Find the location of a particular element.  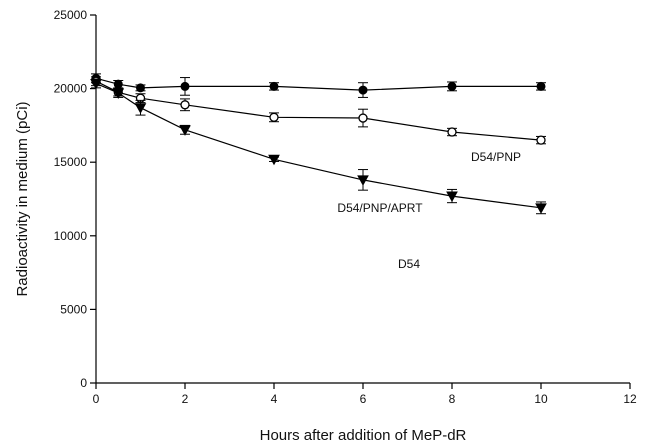

x-axis-title: Hours after addition of MeP-dR is located at coordinates (363, 435).